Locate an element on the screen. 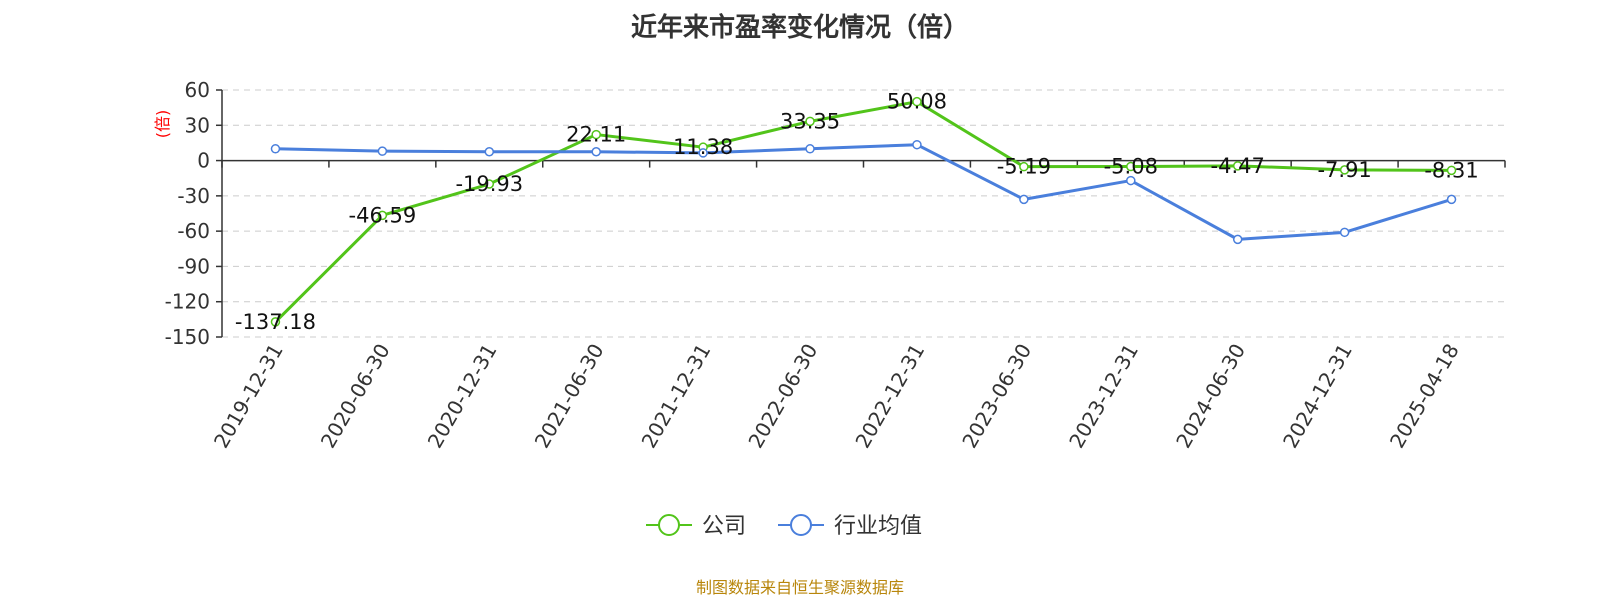 The image size is (1600, 600). x-tick-label: 2025-04-18 is located at coordinates (1424, 396).